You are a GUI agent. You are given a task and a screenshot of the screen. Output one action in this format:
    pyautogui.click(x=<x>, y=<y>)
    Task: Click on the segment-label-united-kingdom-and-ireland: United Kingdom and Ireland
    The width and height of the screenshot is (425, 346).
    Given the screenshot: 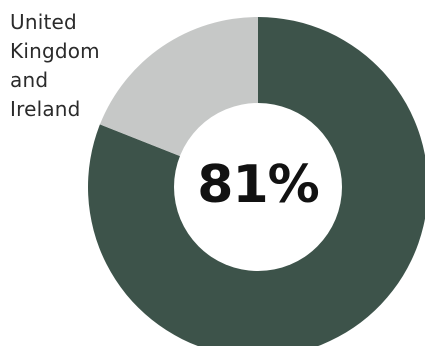 What is the action you would take?
    pyautogui.click(x=55, y=65)
    